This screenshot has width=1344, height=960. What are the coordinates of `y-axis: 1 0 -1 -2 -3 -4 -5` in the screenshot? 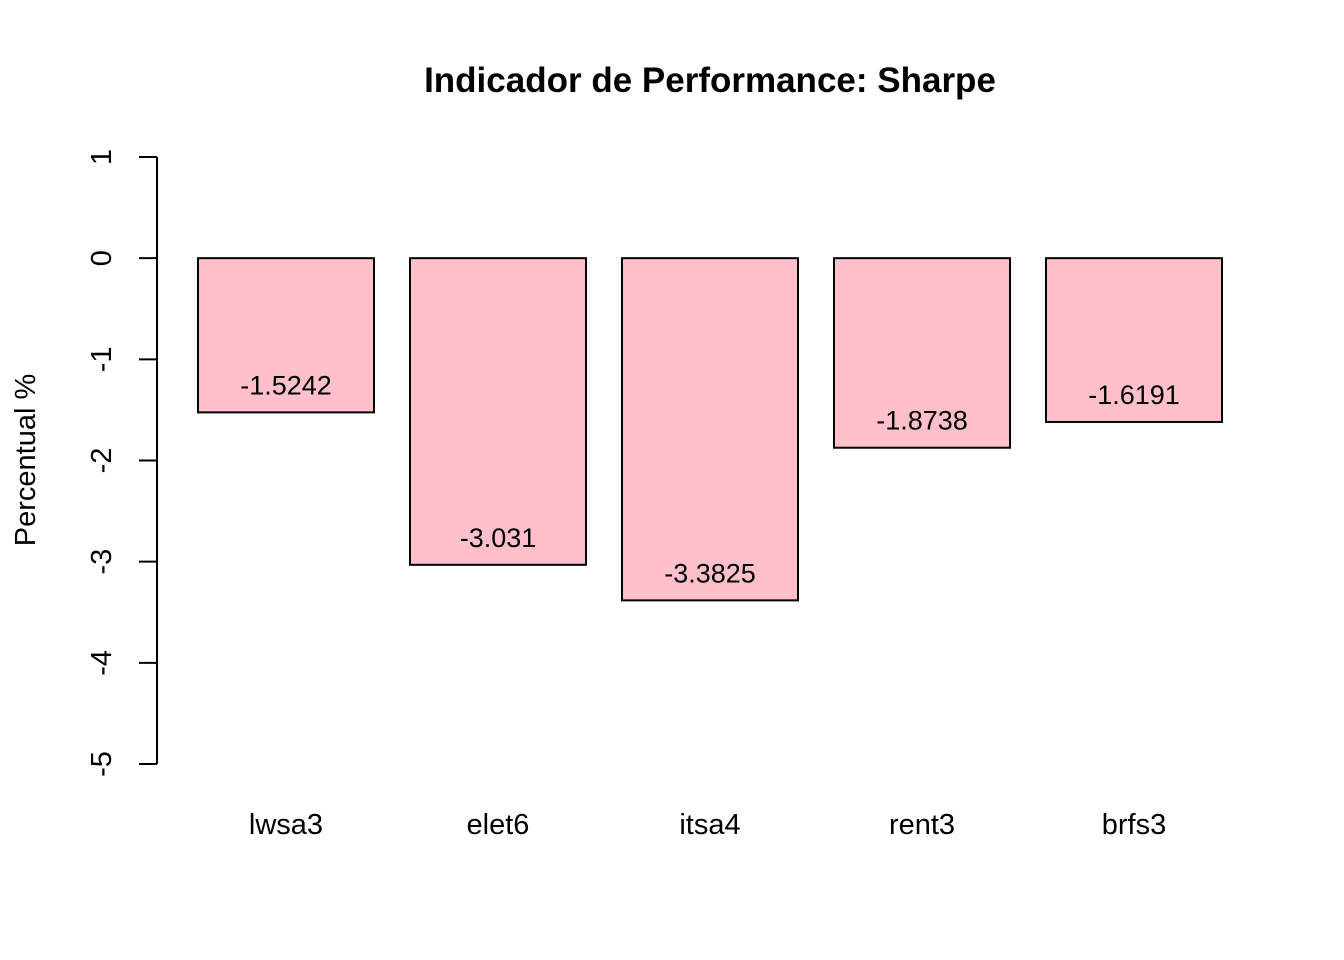 It's located at (122, 463).